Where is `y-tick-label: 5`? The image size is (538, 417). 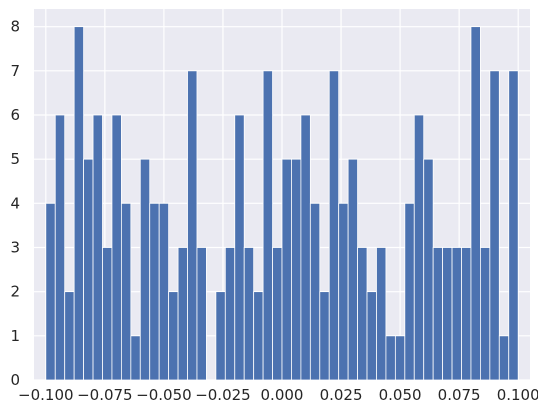 y-tick-label: 5 is located at coordinates (15, 159).